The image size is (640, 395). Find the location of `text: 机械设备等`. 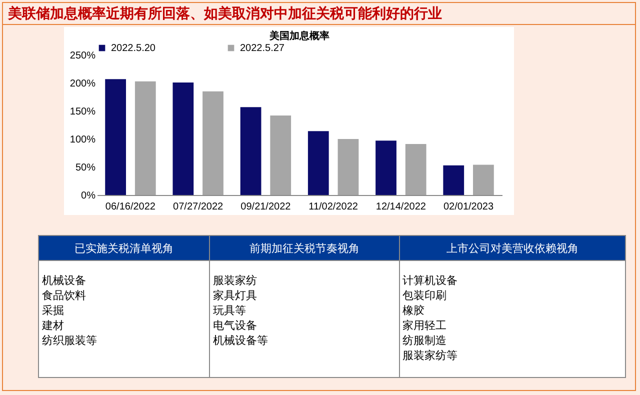

text: 机械设备等 is located at coordinates (241, 340).